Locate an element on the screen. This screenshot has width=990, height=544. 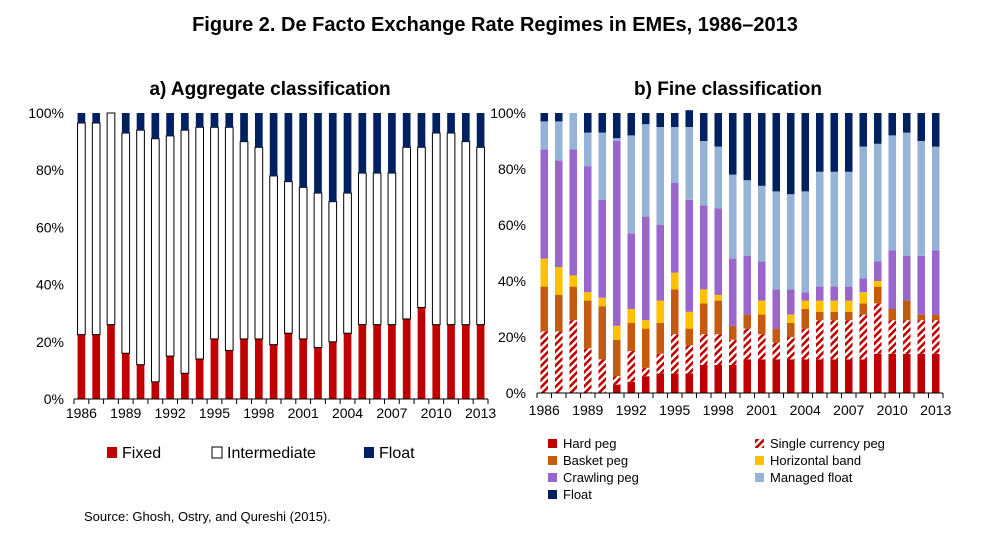
bar-hard-peg-2001 is located at coordinates (761, 376).